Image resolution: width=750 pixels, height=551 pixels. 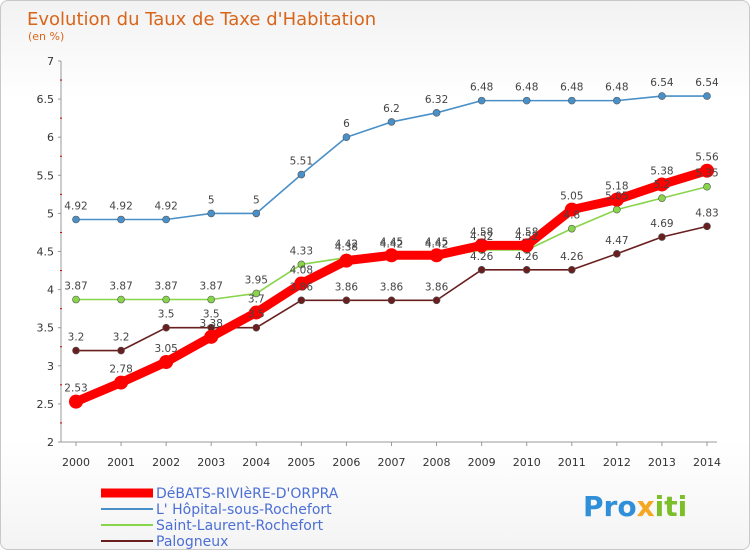 I want to click on x-tick-label: 2007, so click(x=392, y=462).